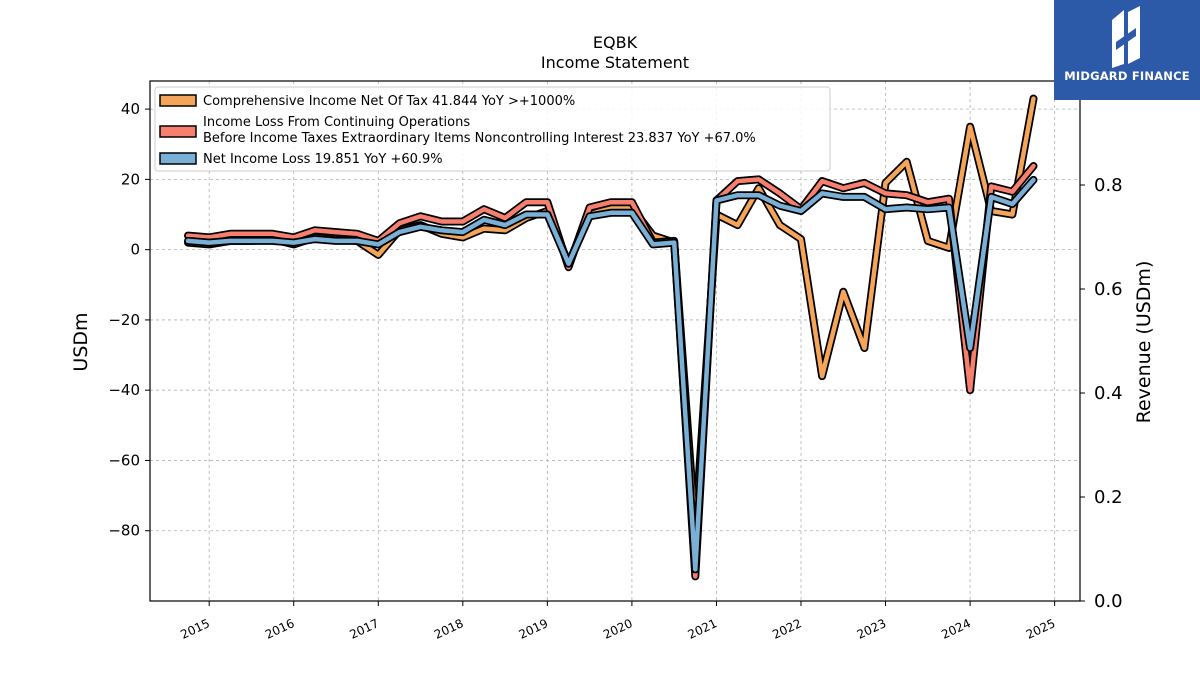 The height and width of the screenshot is (675, 1200). Describe the element at coordinates (130, 109) in the screenshot. I see `y-tick-label: 40` at that location.